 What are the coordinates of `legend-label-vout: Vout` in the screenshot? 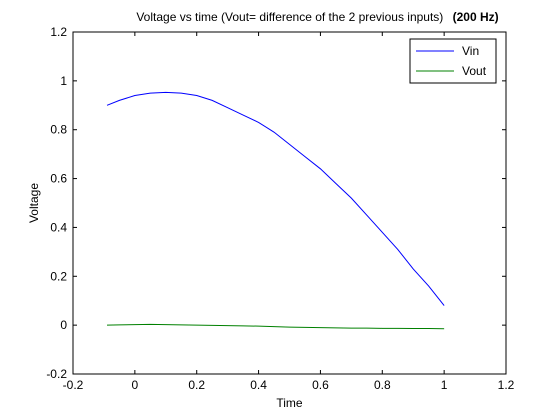 It's located at (474, 71).